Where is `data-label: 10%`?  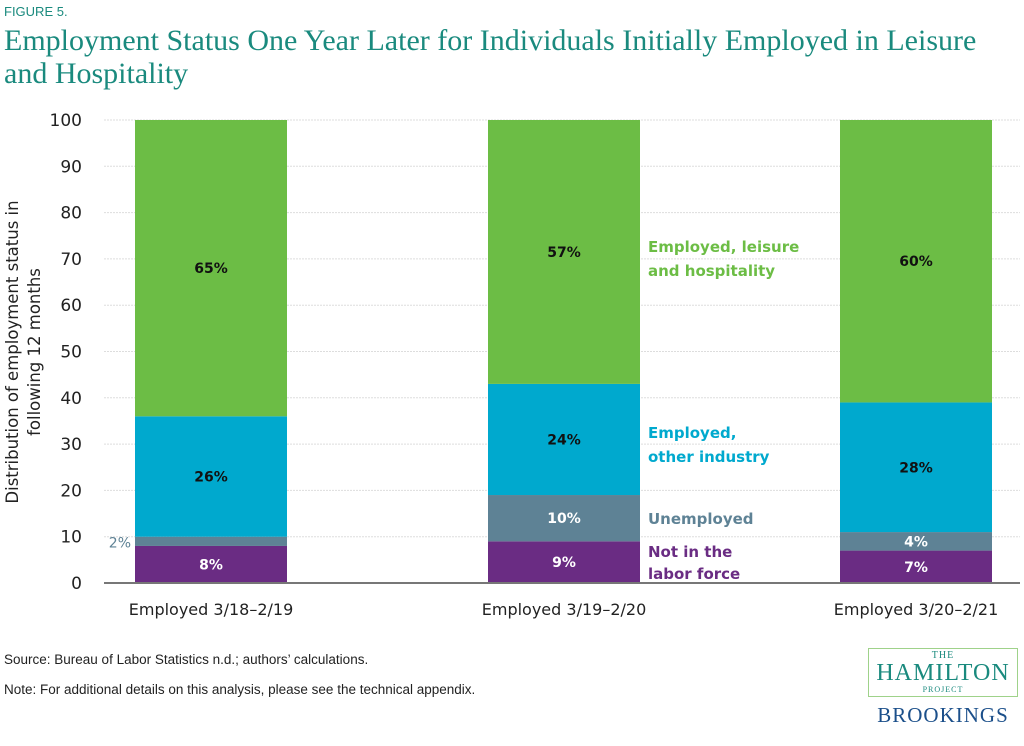
data-label: 10% is located at coordinates (564, 519).